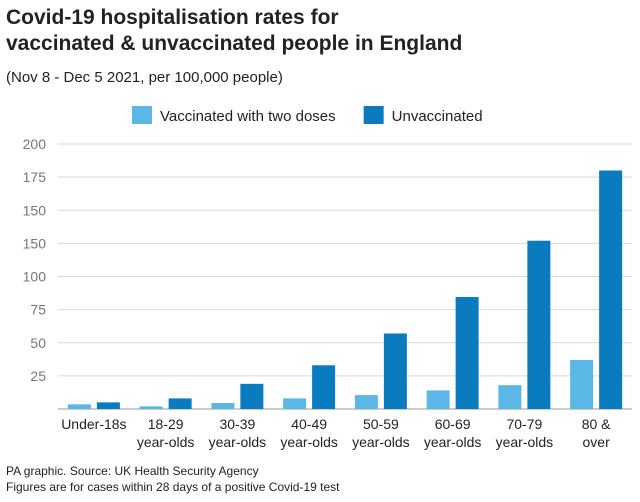 This screenshot has height=502, width=640. I want to click on y-tick-label: 200, so click(35, 144).